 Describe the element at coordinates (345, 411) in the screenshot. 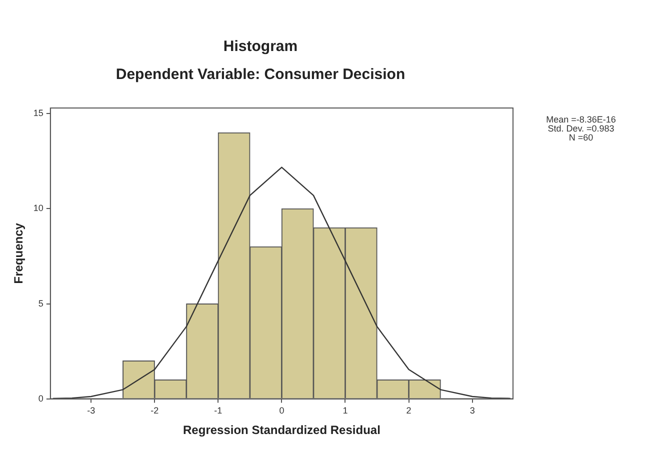

I see `x-tick-label: 1` at that location.